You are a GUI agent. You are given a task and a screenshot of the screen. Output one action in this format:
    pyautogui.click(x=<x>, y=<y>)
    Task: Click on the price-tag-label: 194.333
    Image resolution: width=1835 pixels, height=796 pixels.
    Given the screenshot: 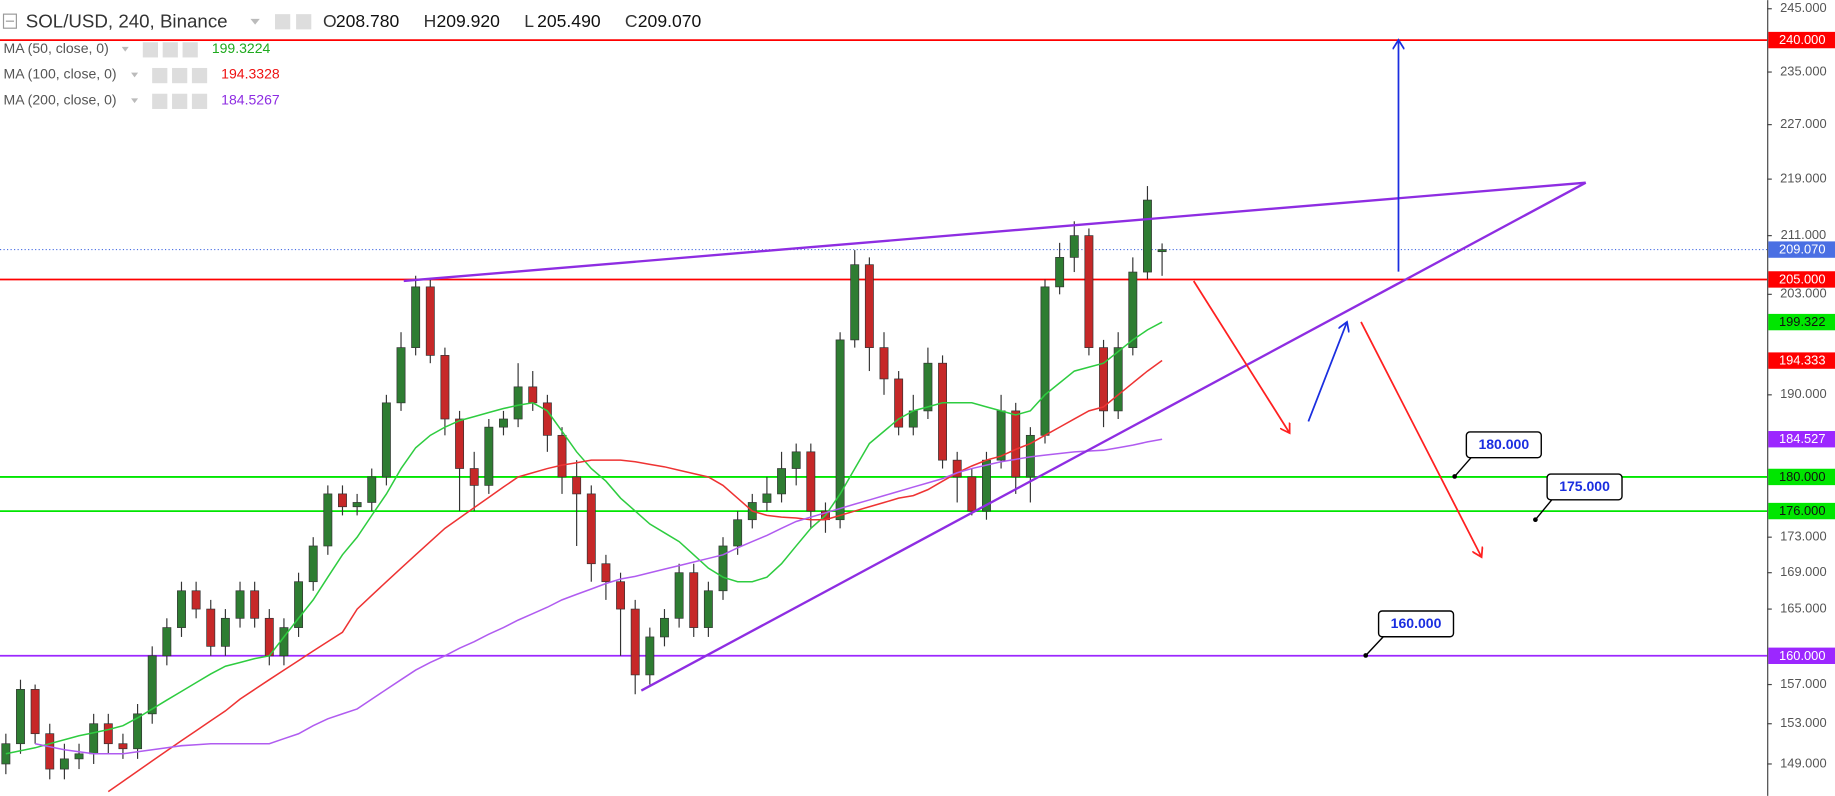 What is the action you would take?
    pyautogui.click(x=1802, y=360)
    